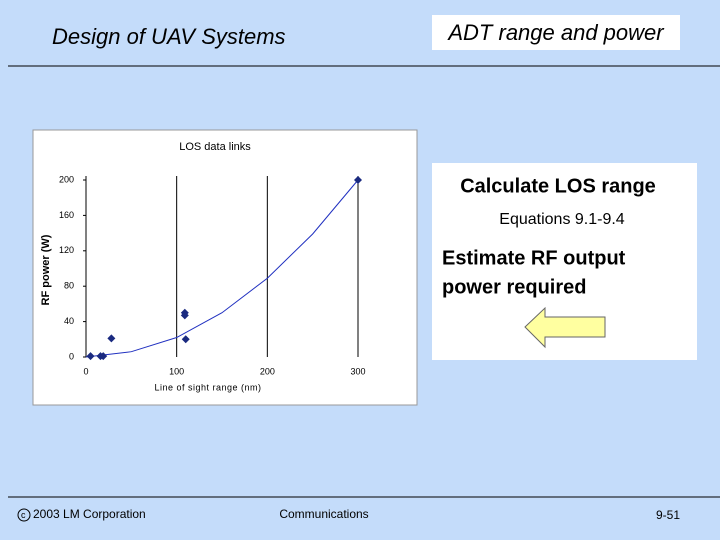 The image size is (720, 545). Describe the element at coordinates (66, 215) in the screenshot. I see `y-tick-label: 160` at that location.